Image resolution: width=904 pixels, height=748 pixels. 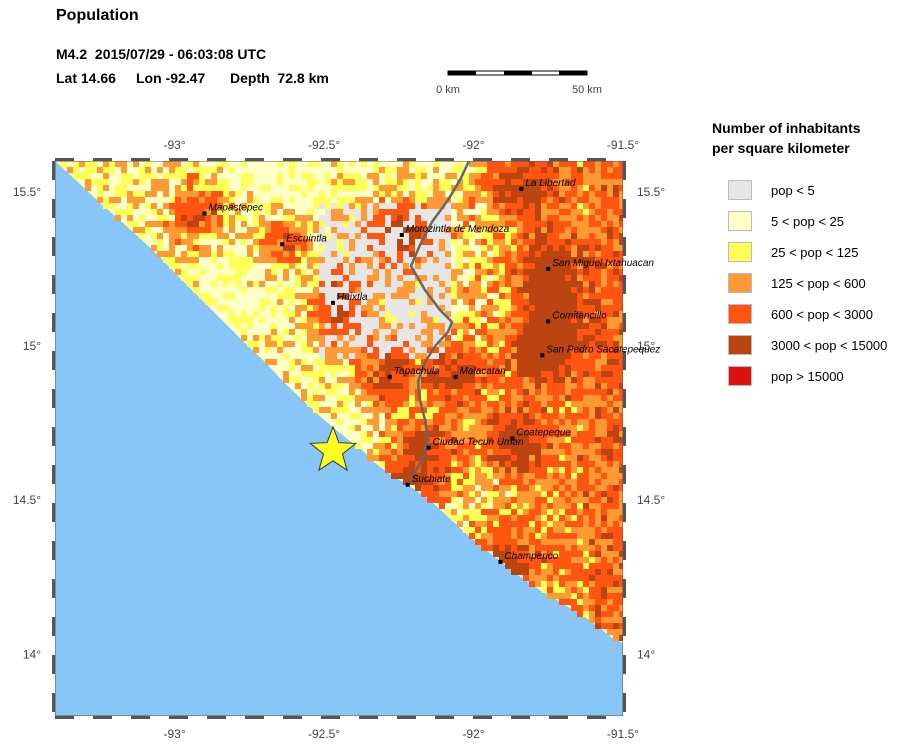 I want to click on legend-label: 600 < pop < 3000, so click(x=822, y=314).